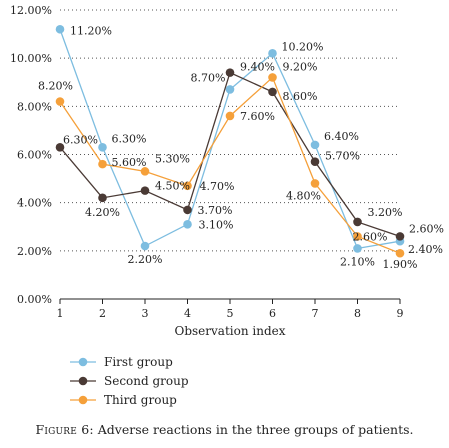  Describe the element at coordinates (208, 77) in the screenshot. I see `data-label: 8.70%` at that location.